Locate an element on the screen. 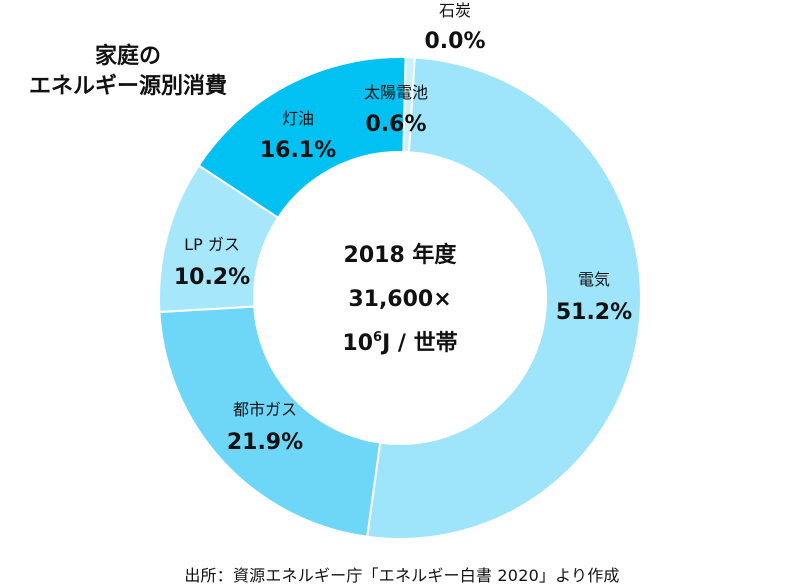  slice-value-1: 51.2% is located at coordinates (594, 312).